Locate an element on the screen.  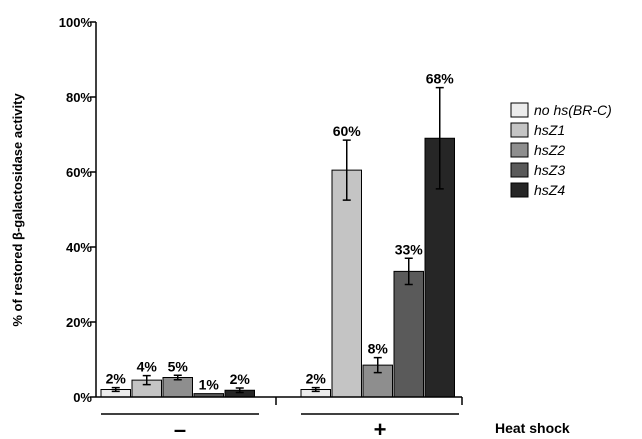
data-label: 1% is located at coordinates (209, 385).